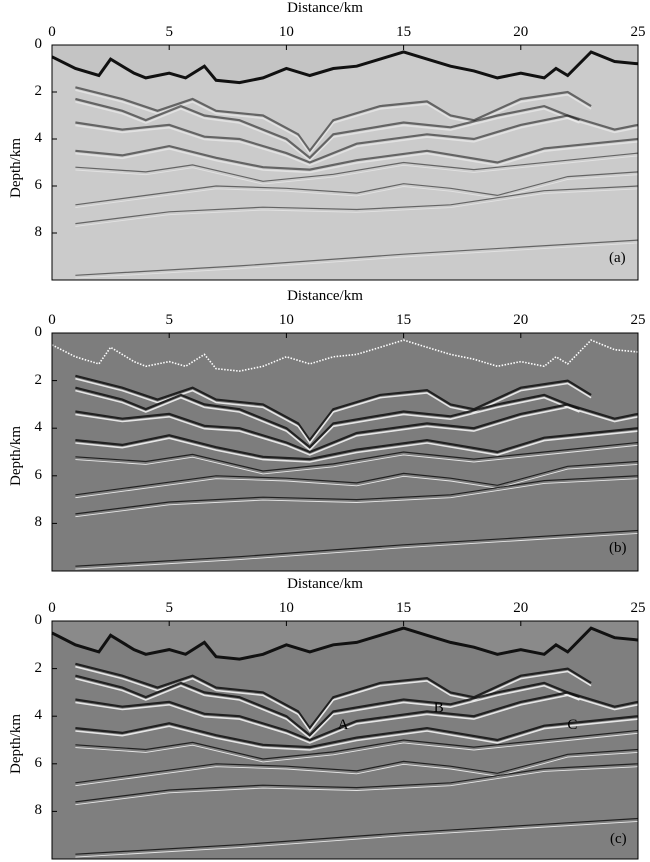 This screenshot has height=862, width=650. What do you see at coordinates (438, 708) in the screenshot?
I see `annotation-label-b: B` at bounding box center [438, 708].